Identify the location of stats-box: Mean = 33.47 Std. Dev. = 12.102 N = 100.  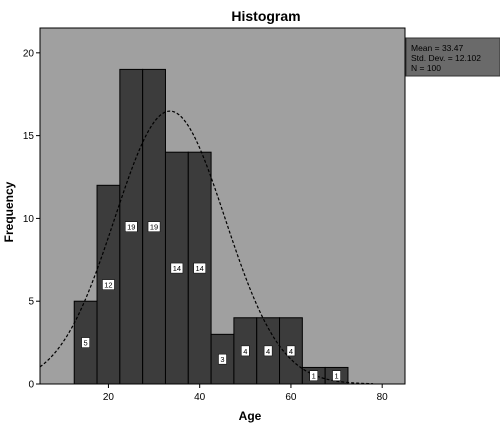
(452, 57).